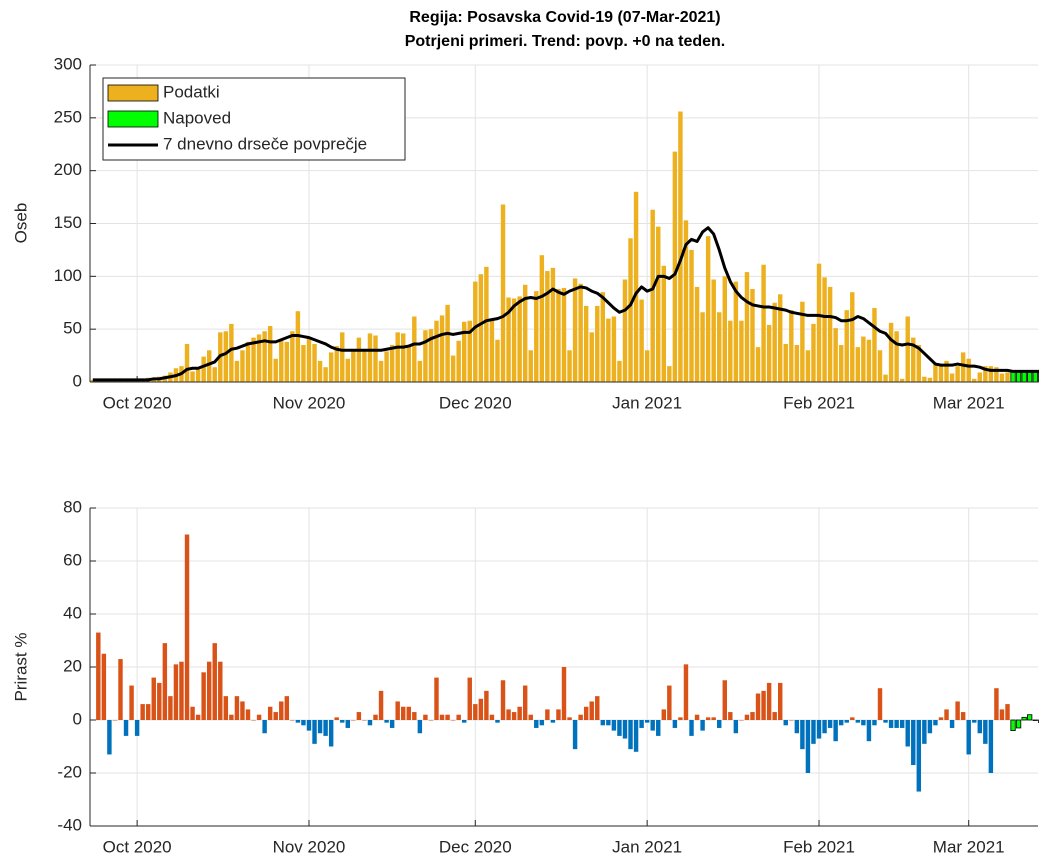  Describe the element at coordinates (72, 328) in the screenshot. I see `y-tick-label: 50` at that location.